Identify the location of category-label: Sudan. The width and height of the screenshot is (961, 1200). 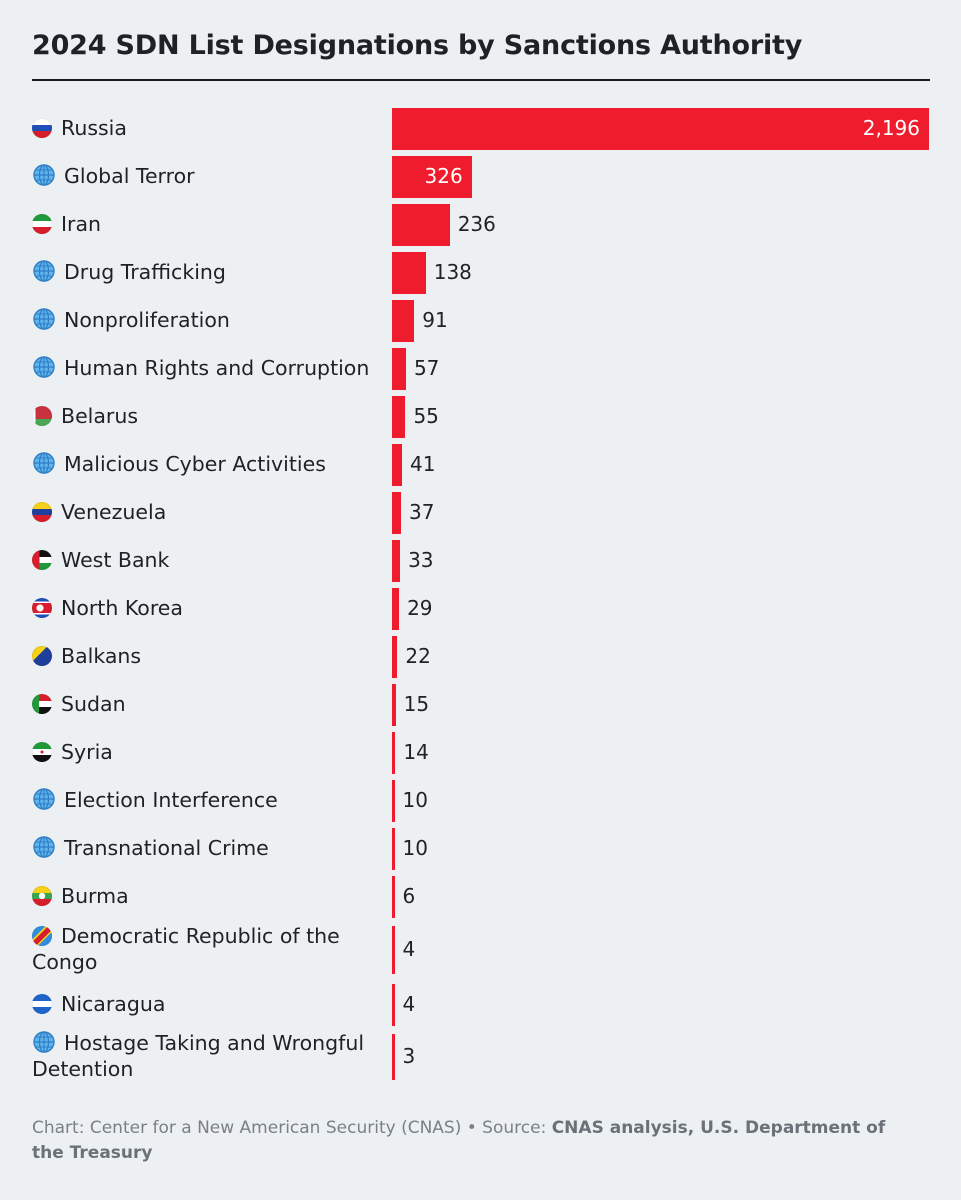
(209, 704).